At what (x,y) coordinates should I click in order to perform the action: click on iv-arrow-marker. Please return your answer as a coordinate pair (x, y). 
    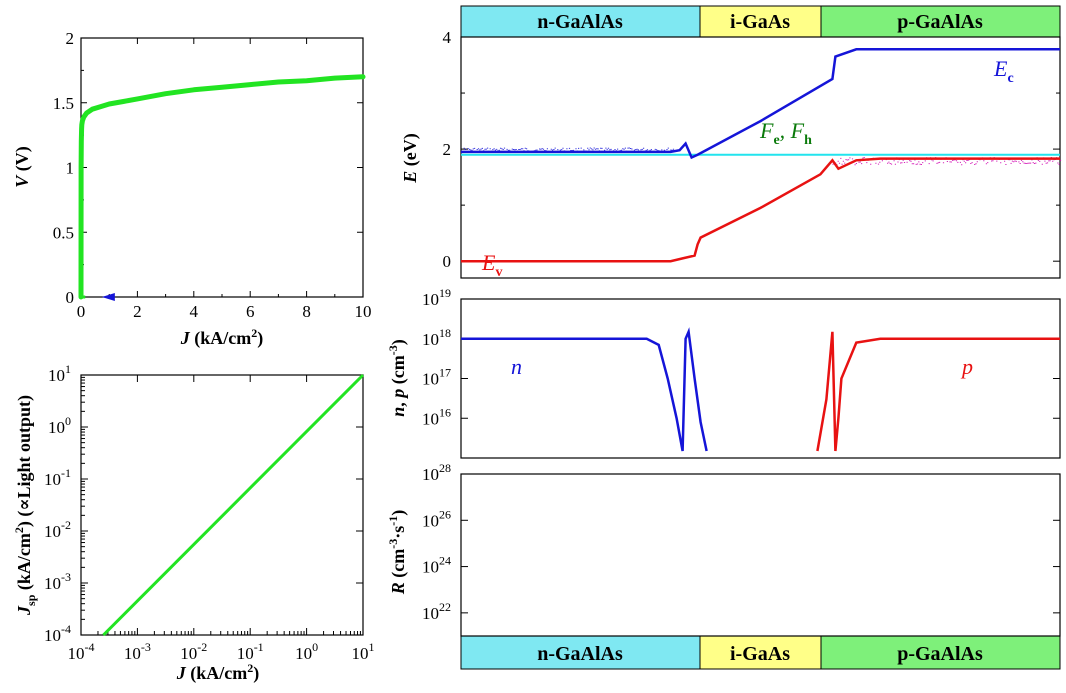
    Looking at the image, I should click on (108, 297).